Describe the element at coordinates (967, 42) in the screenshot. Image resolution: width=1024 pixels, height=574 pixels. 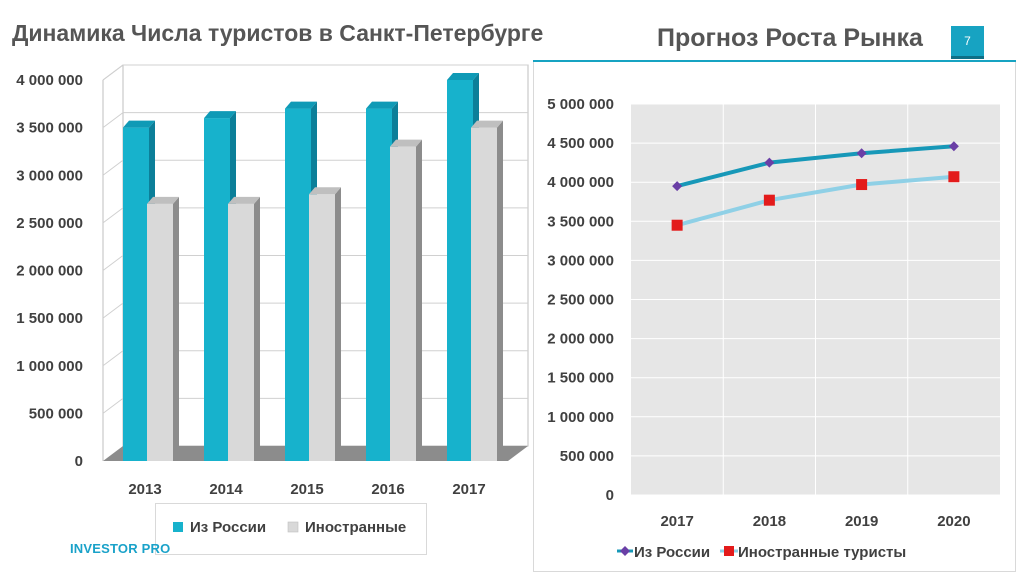
I see `page-number-badge: 7` at that location.